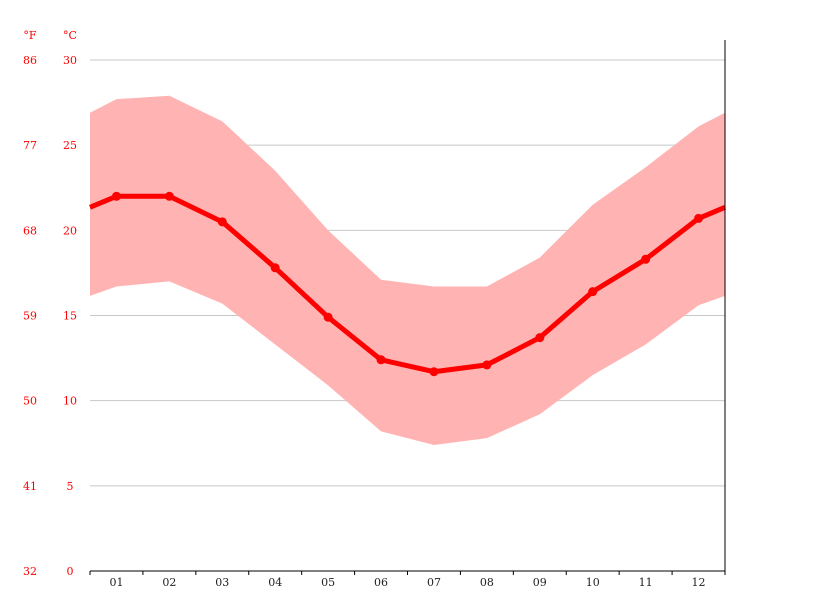  Describe the element at coordinates (30, 316) in the screenshot. I see `y-tick-label-fahrenheit: 59` at that location.